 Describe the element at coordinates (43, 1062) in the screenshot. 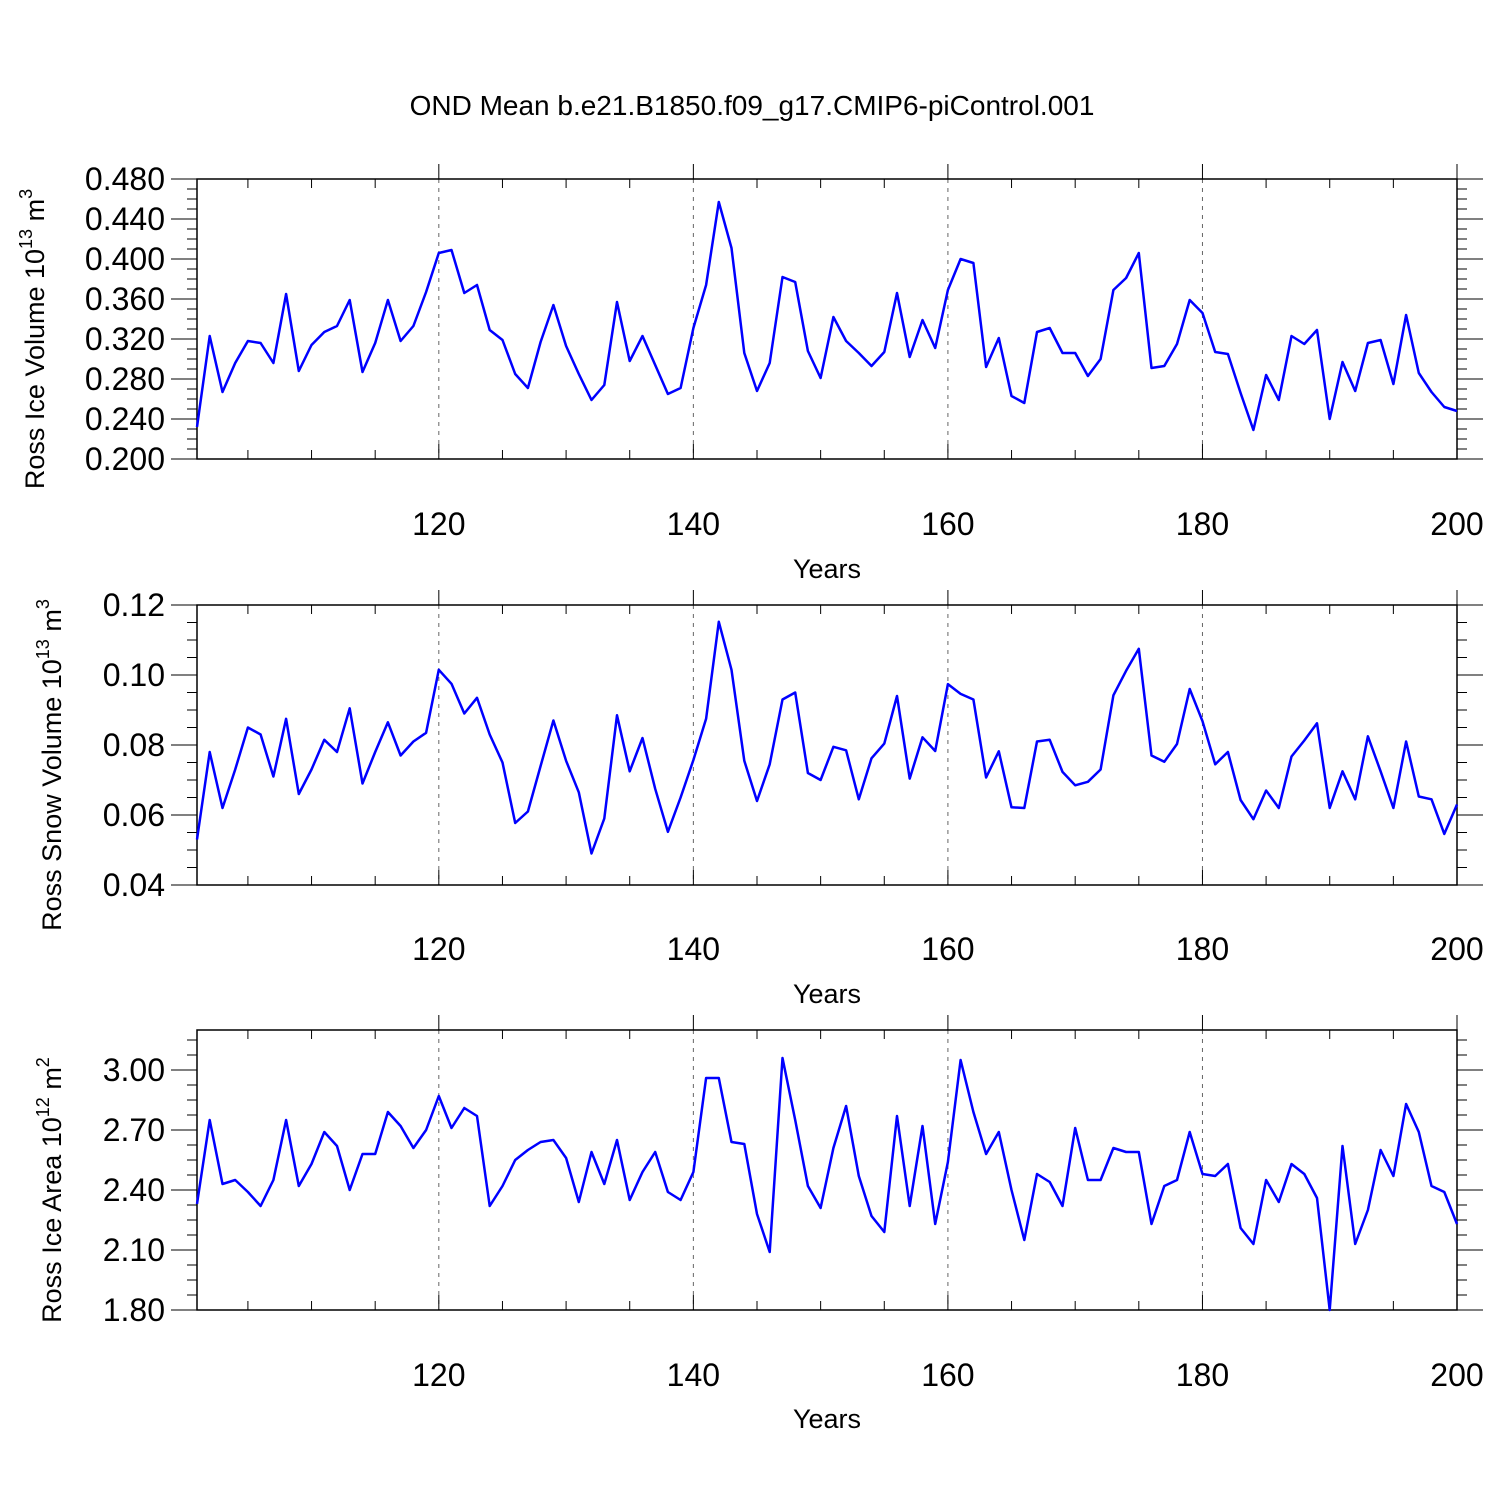

I see `y-axis-label-unit-exponent: 2` at that location.